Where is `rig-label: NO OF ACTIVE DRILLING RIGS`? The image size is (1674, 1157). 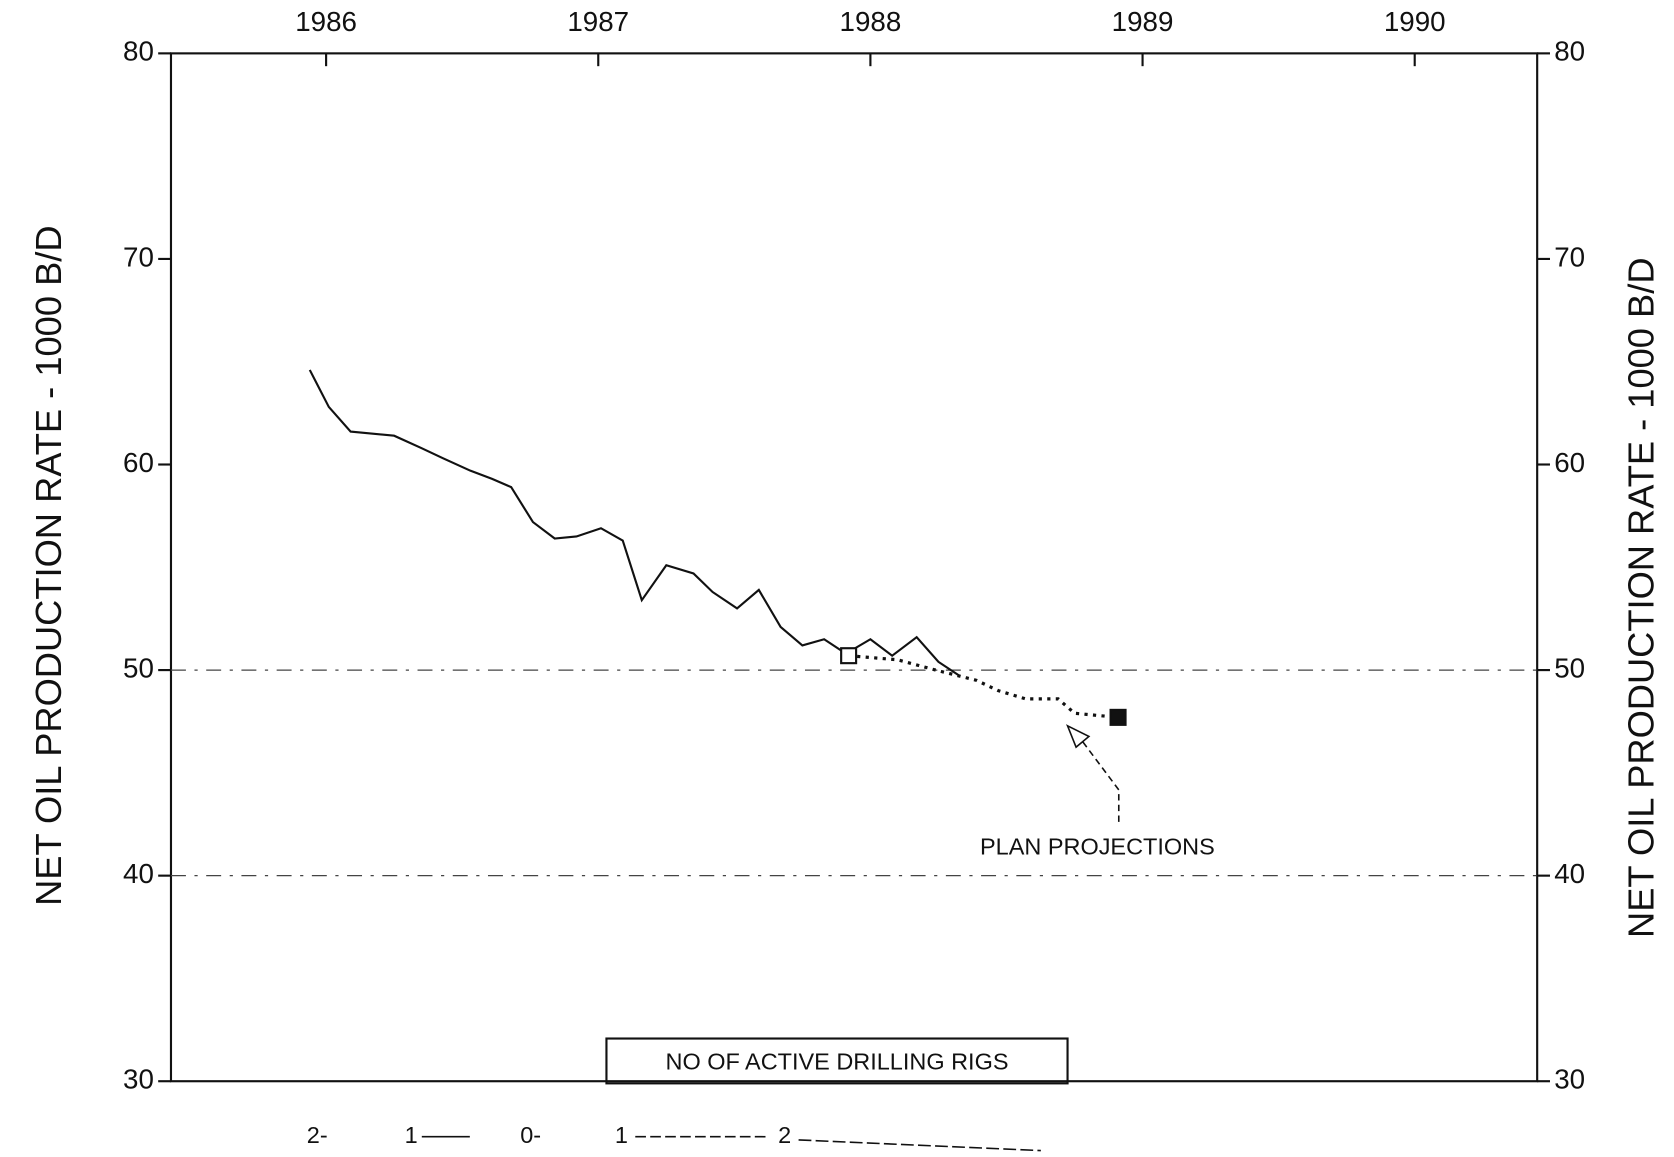 rig-label: NO OF ACTIVE DRILLING RIGS is located at coordinates (837, 1061).